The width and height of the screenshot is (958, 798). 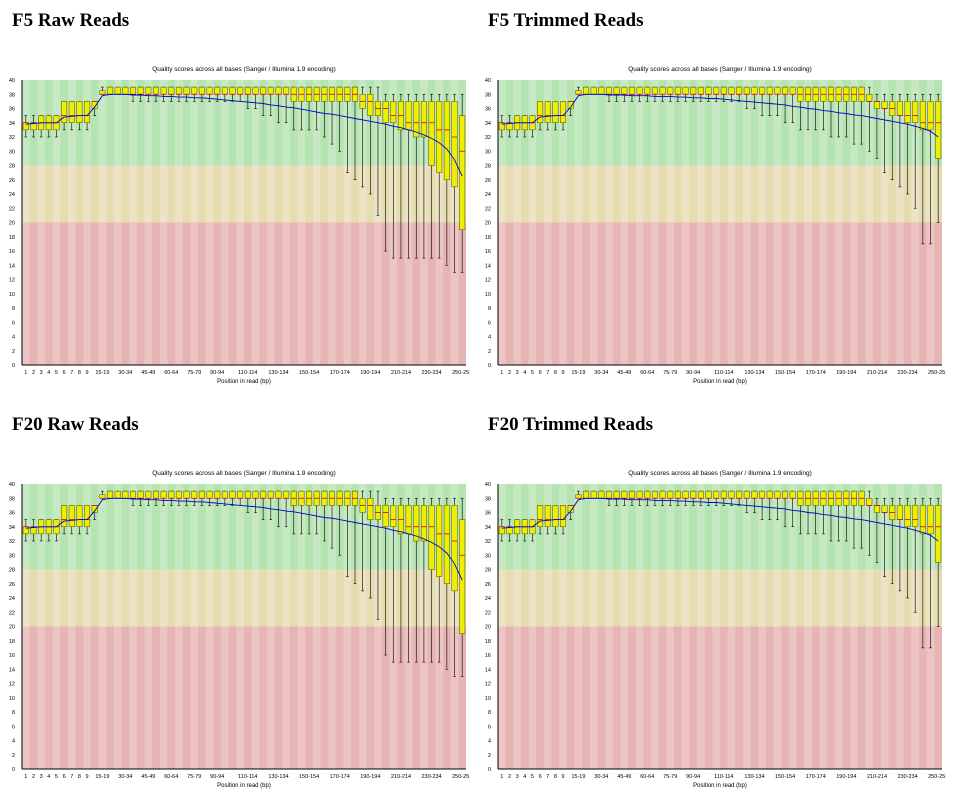 What do you see at coordinates (461, 373) in the screenshot?
I see `x-tick-label: 250-251` at bounding box center [461, 373].